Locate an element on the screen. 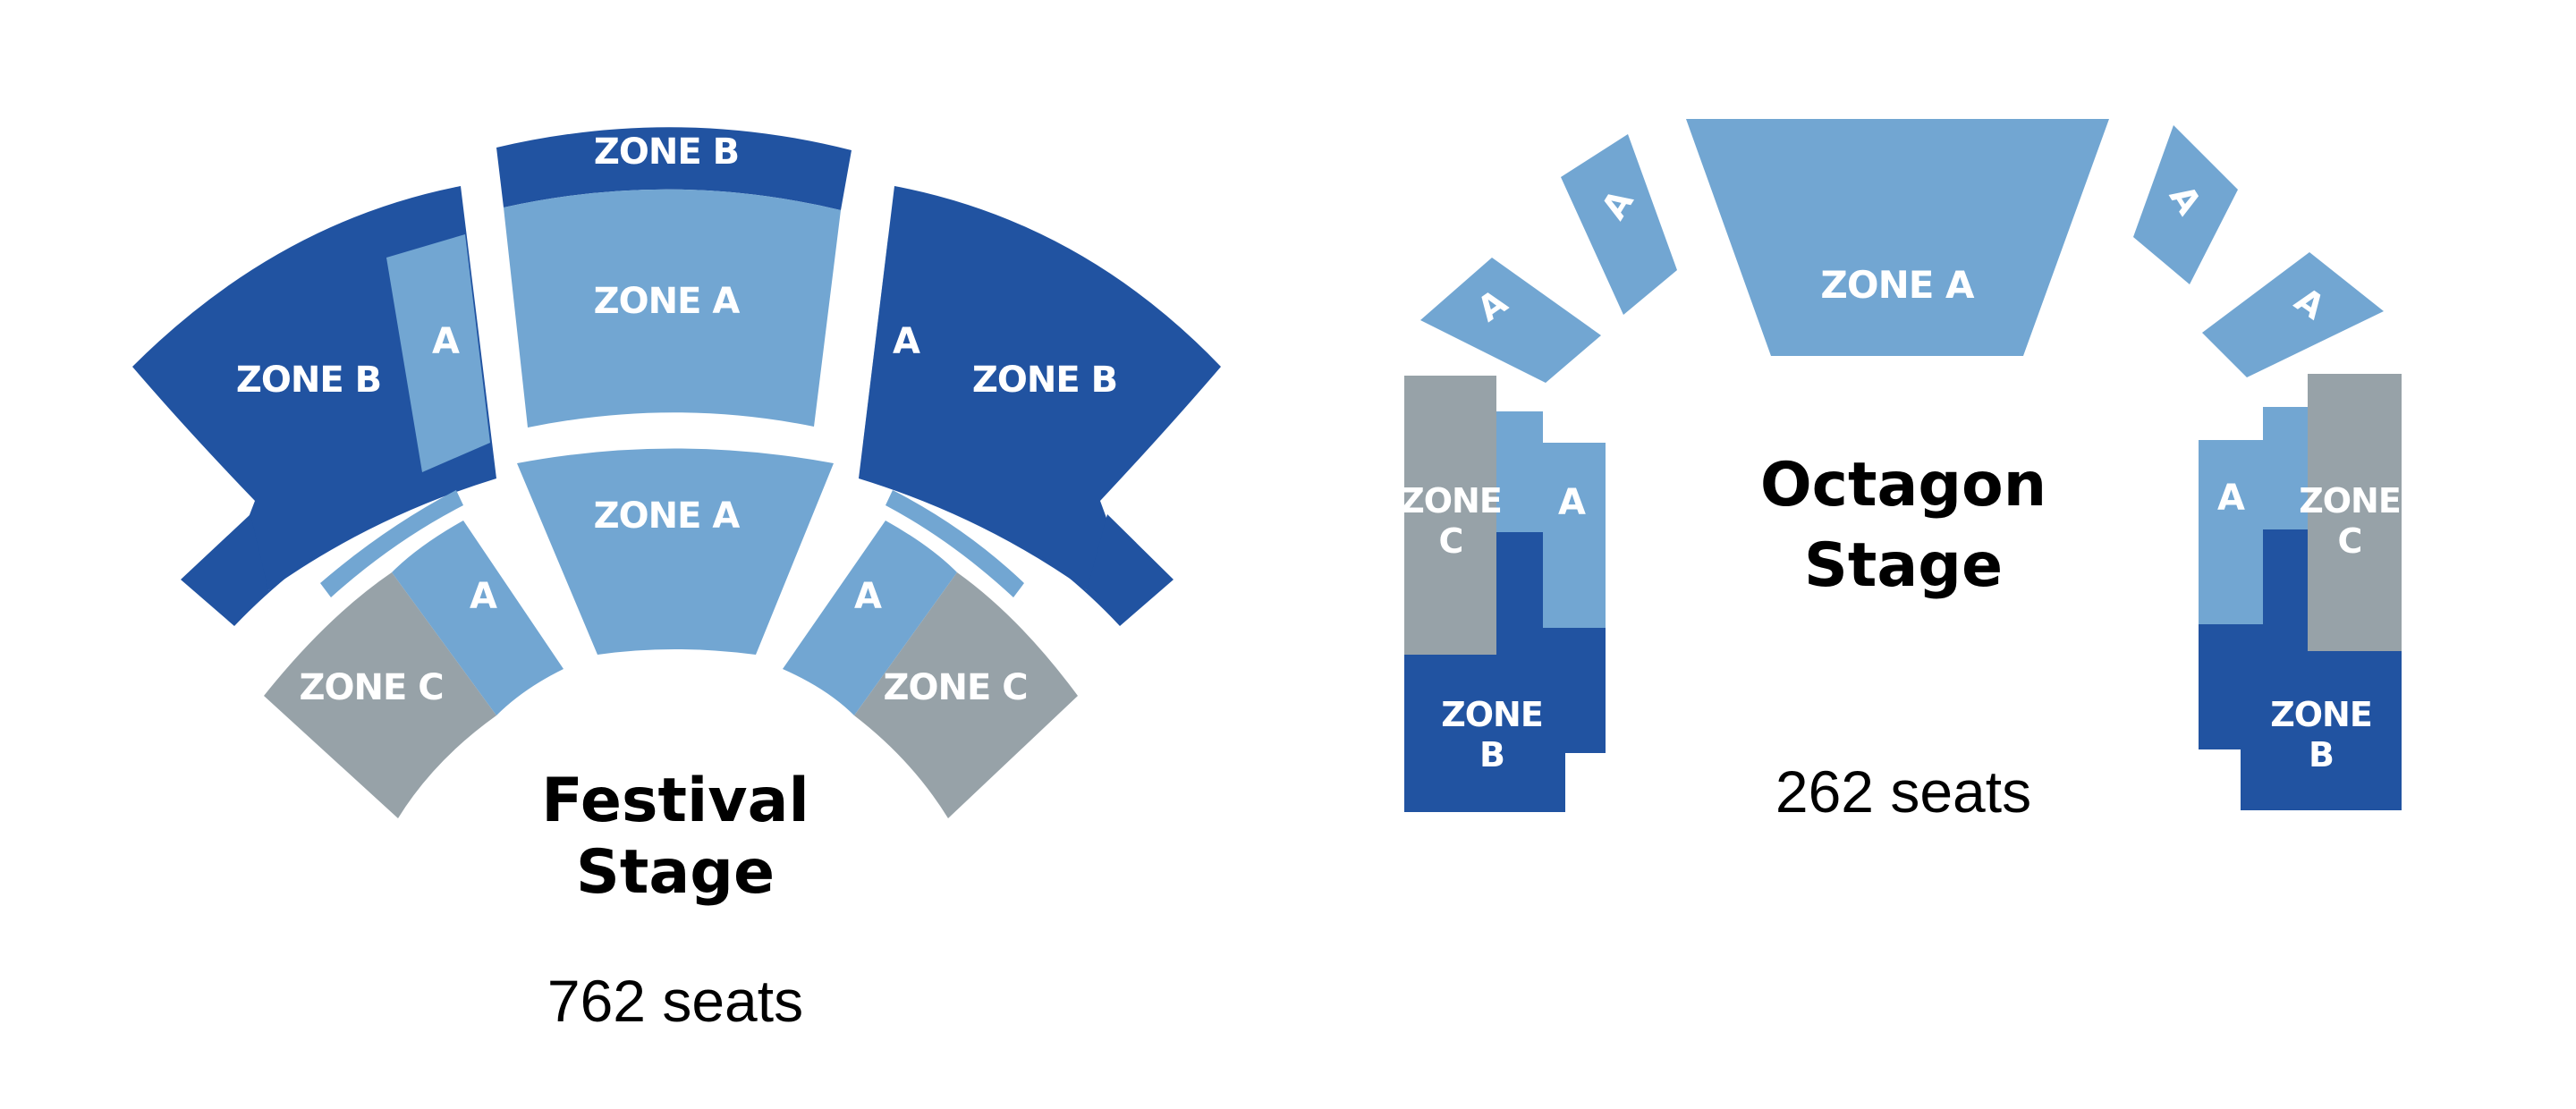  octagon-right-zone-b-label-line1: ZONE is located at coordinates (2321, 714).